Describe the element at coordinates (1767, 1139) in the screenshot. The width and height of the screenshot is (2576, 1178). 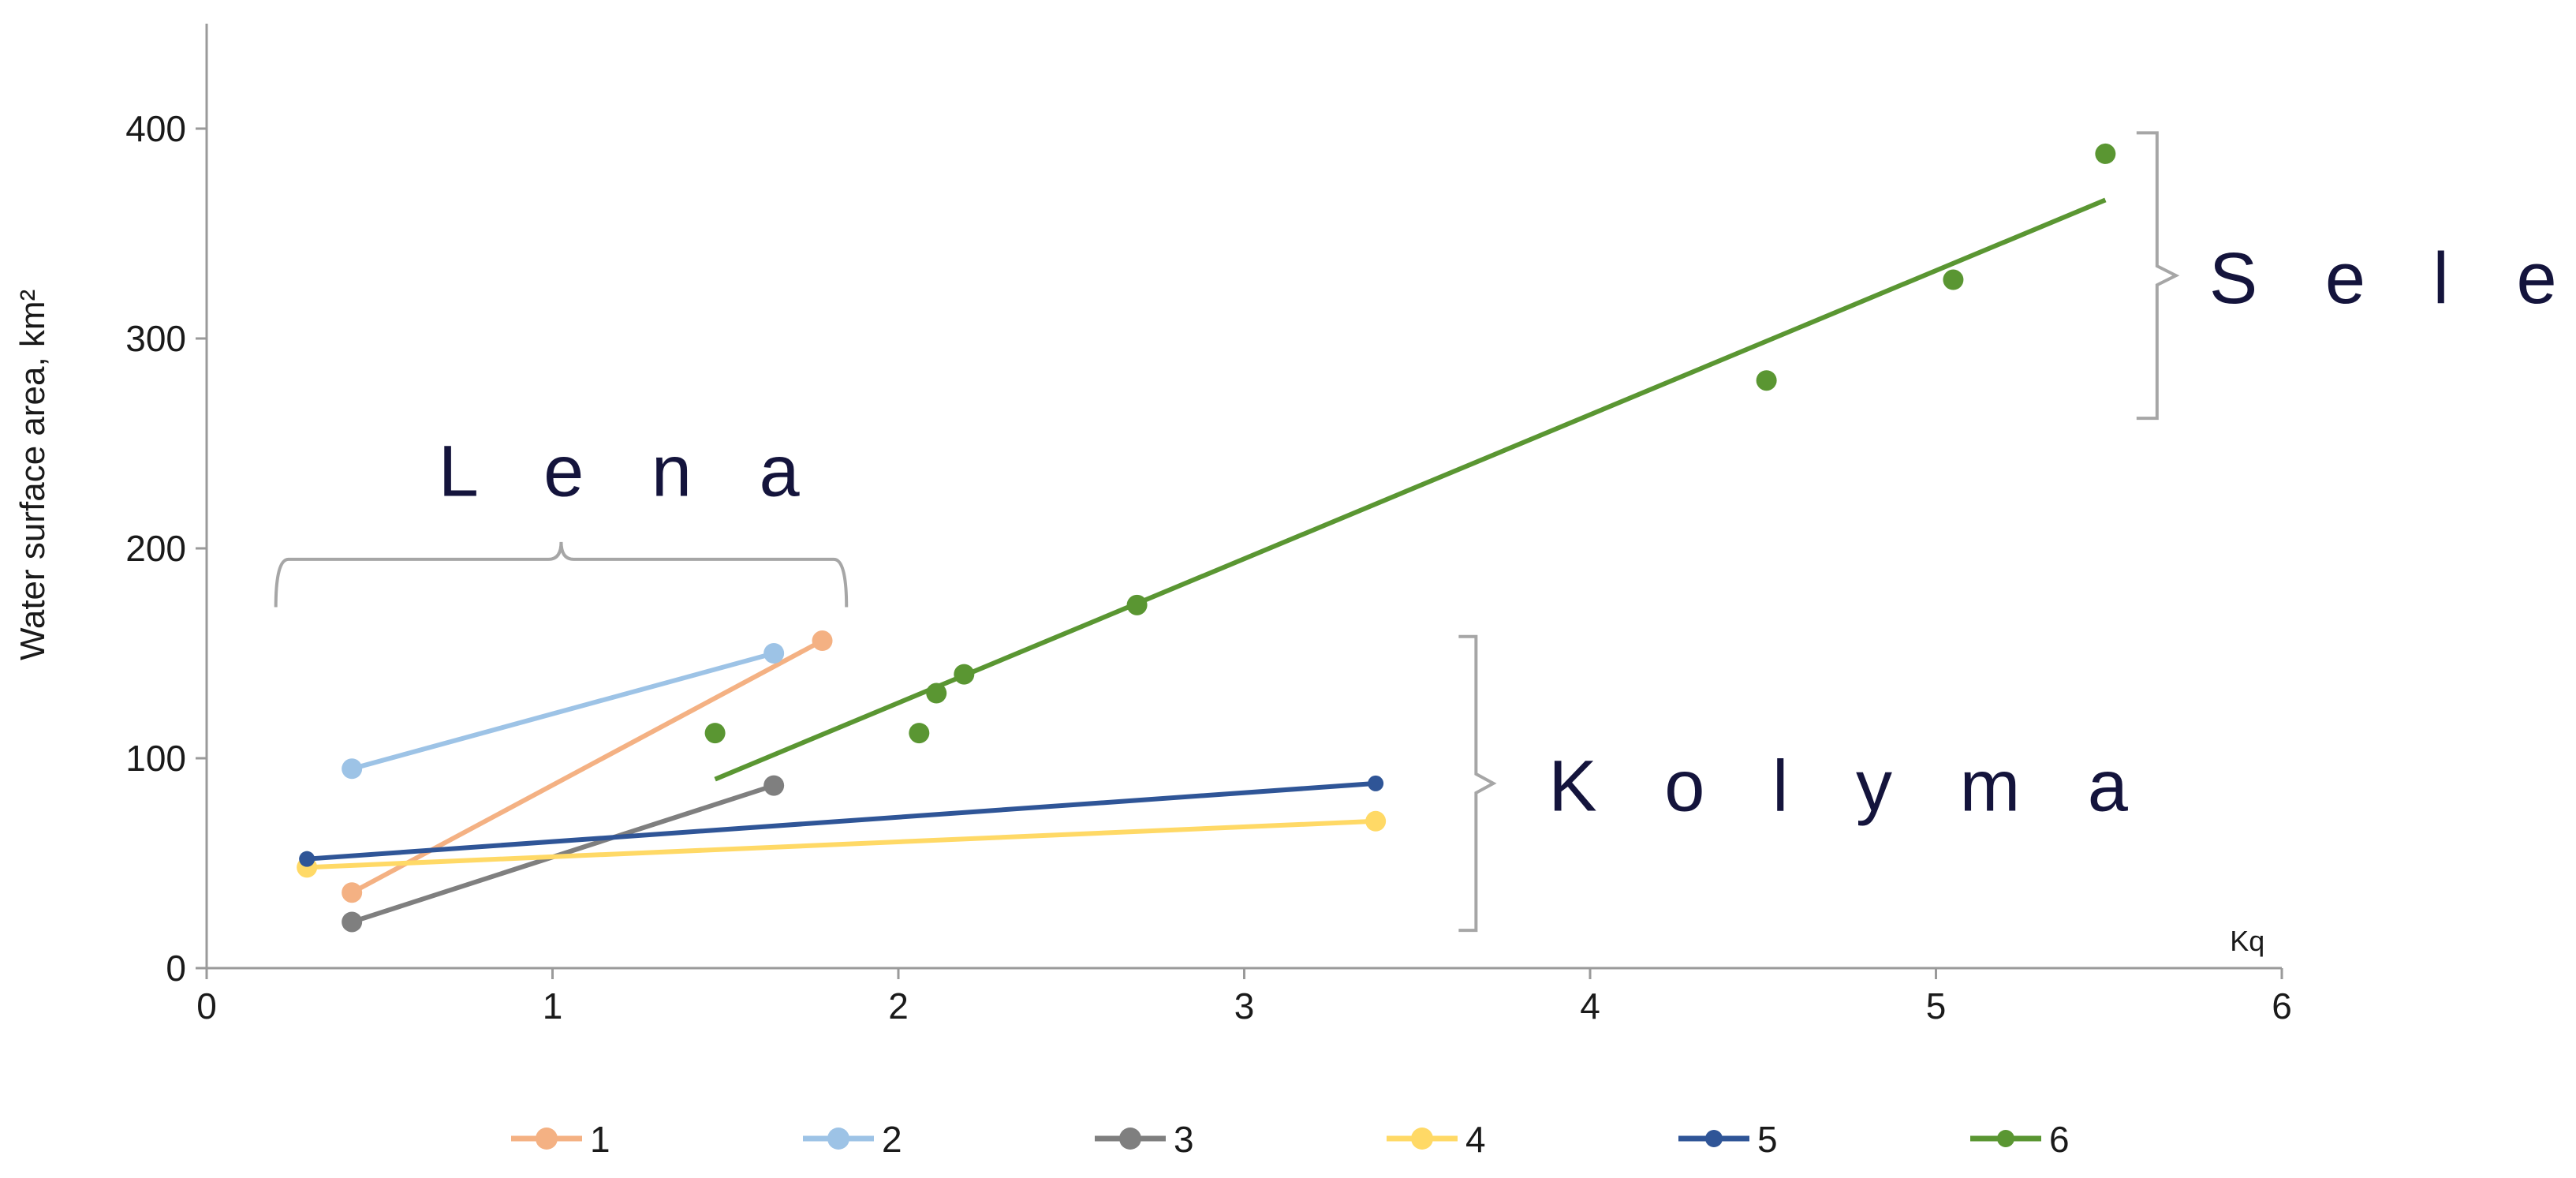
I see `legend-label: 5` at that location.